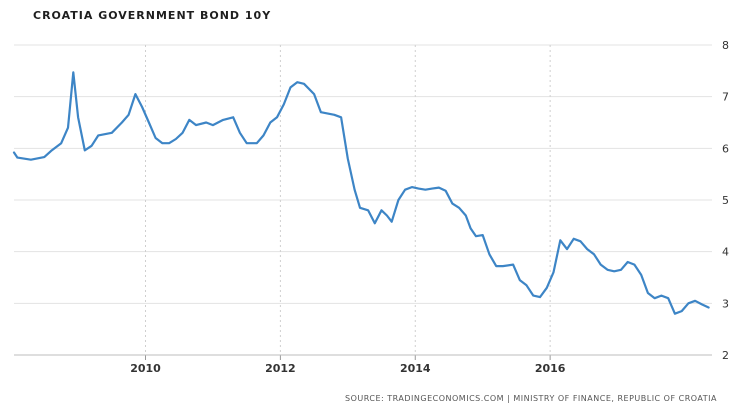 The image size is (741, 420). Describe the element at coordinates (415, 368) in the screenshot. I see `x-tick-label: 2014` at that location.